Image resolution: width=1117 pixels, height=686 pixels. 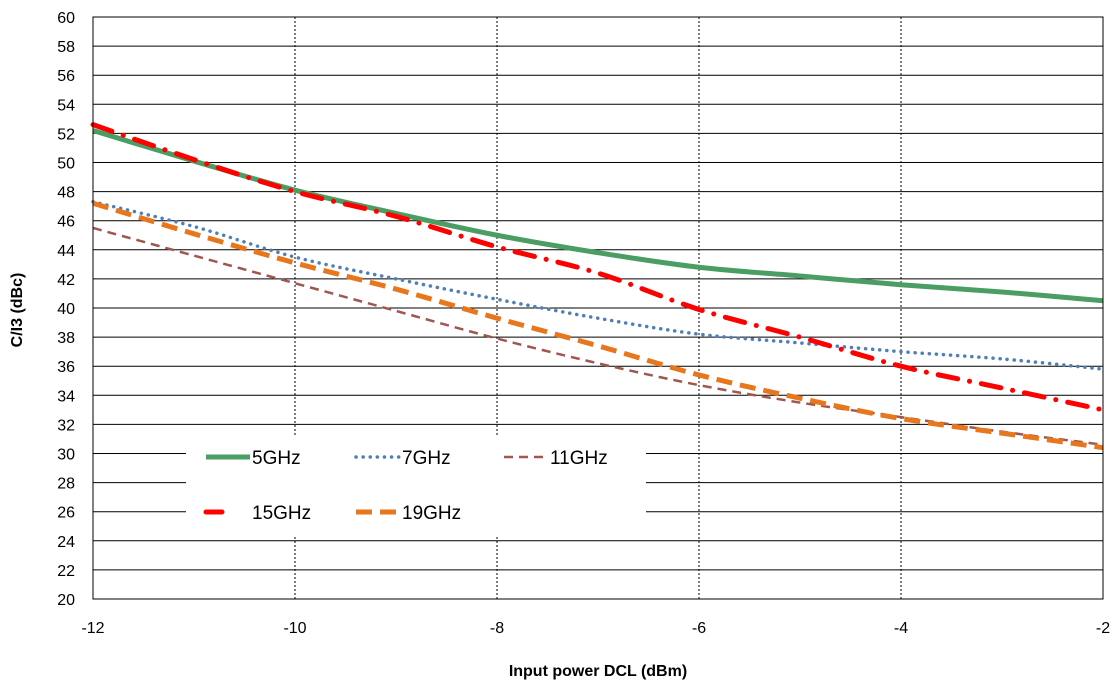 I want to click on y-tick-label: 28, so click(x=66, y=484).